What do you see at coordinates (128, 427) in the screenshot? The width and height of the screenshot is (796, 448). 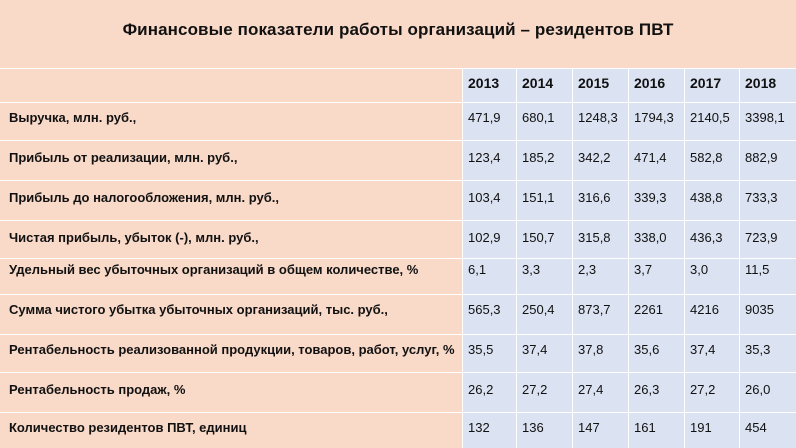 I see `row-label: Количество резидентов ПВТ, единиц` at bounding box center [128, 427].